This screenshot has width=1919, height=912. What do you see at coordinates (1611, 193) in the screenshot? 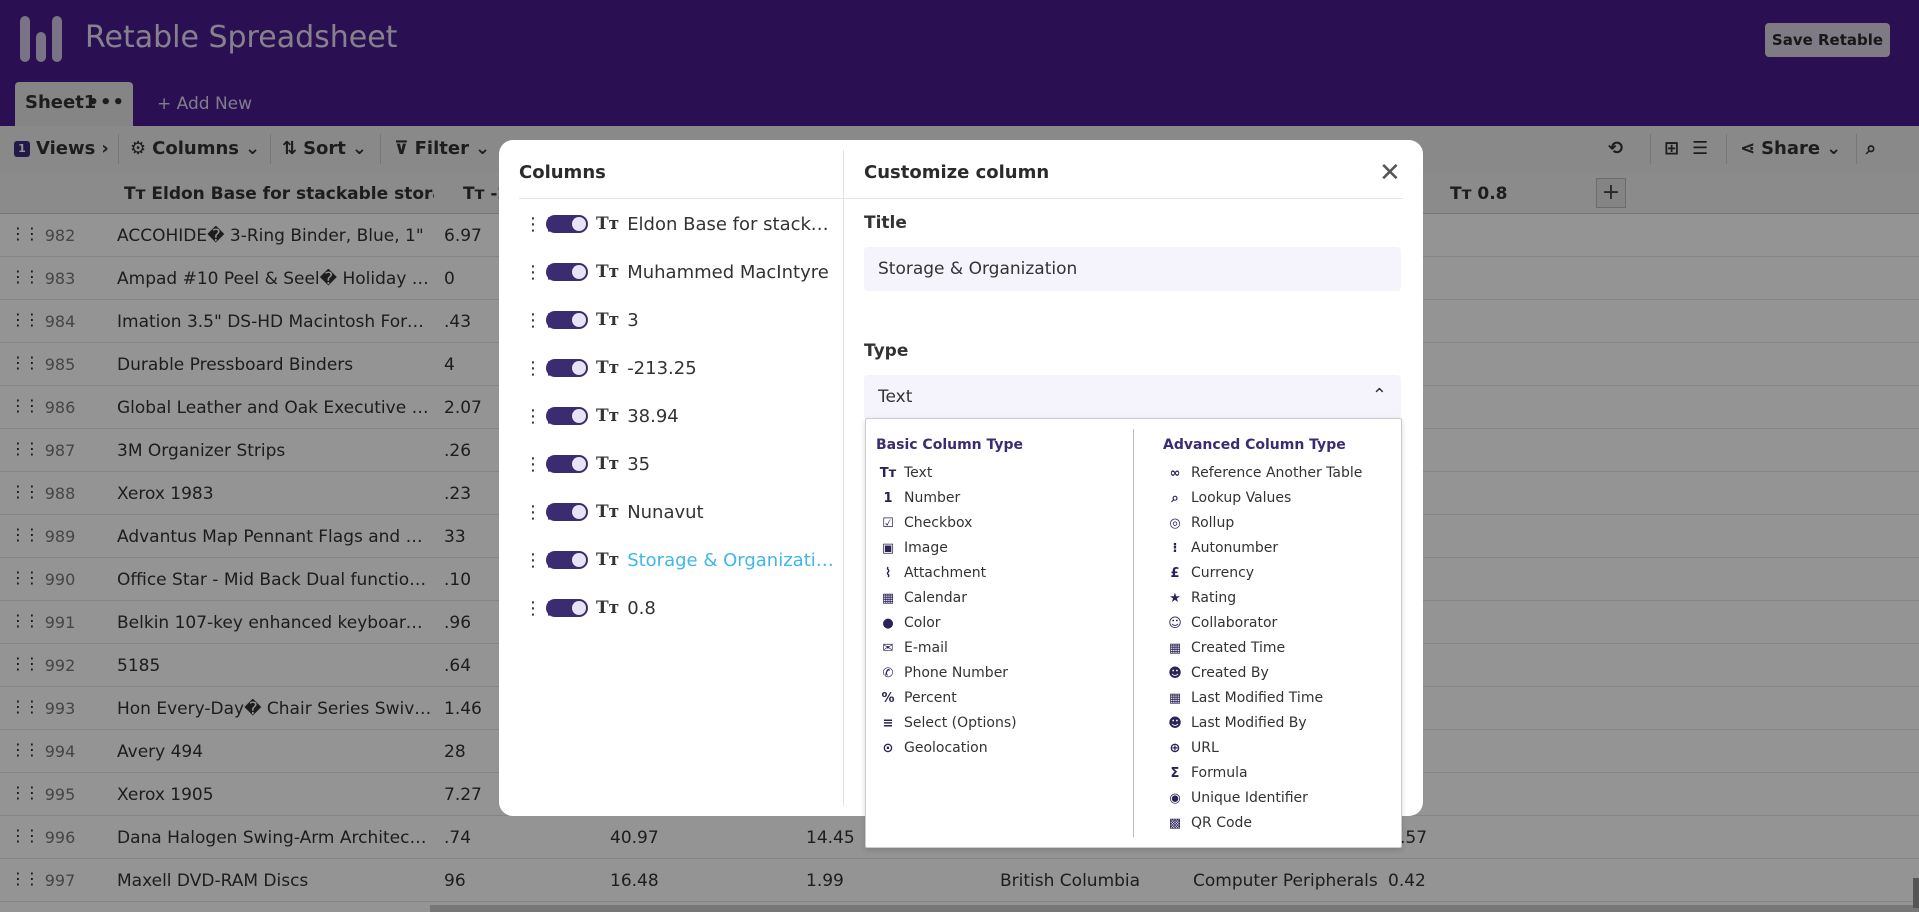
I see `add-column-button: +` at bounding box center [1611, 193].